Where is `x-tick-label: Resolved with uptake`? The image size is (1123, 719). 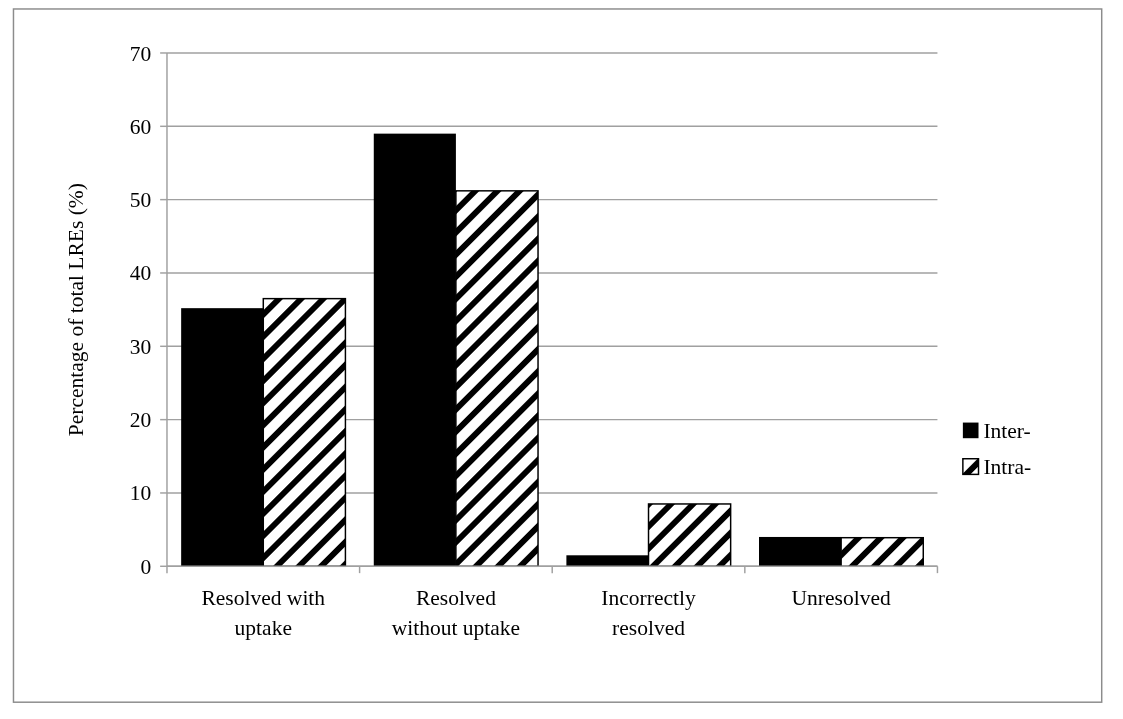
x-tick-label: Resolved with uptake is located at coordinates (263, 613).